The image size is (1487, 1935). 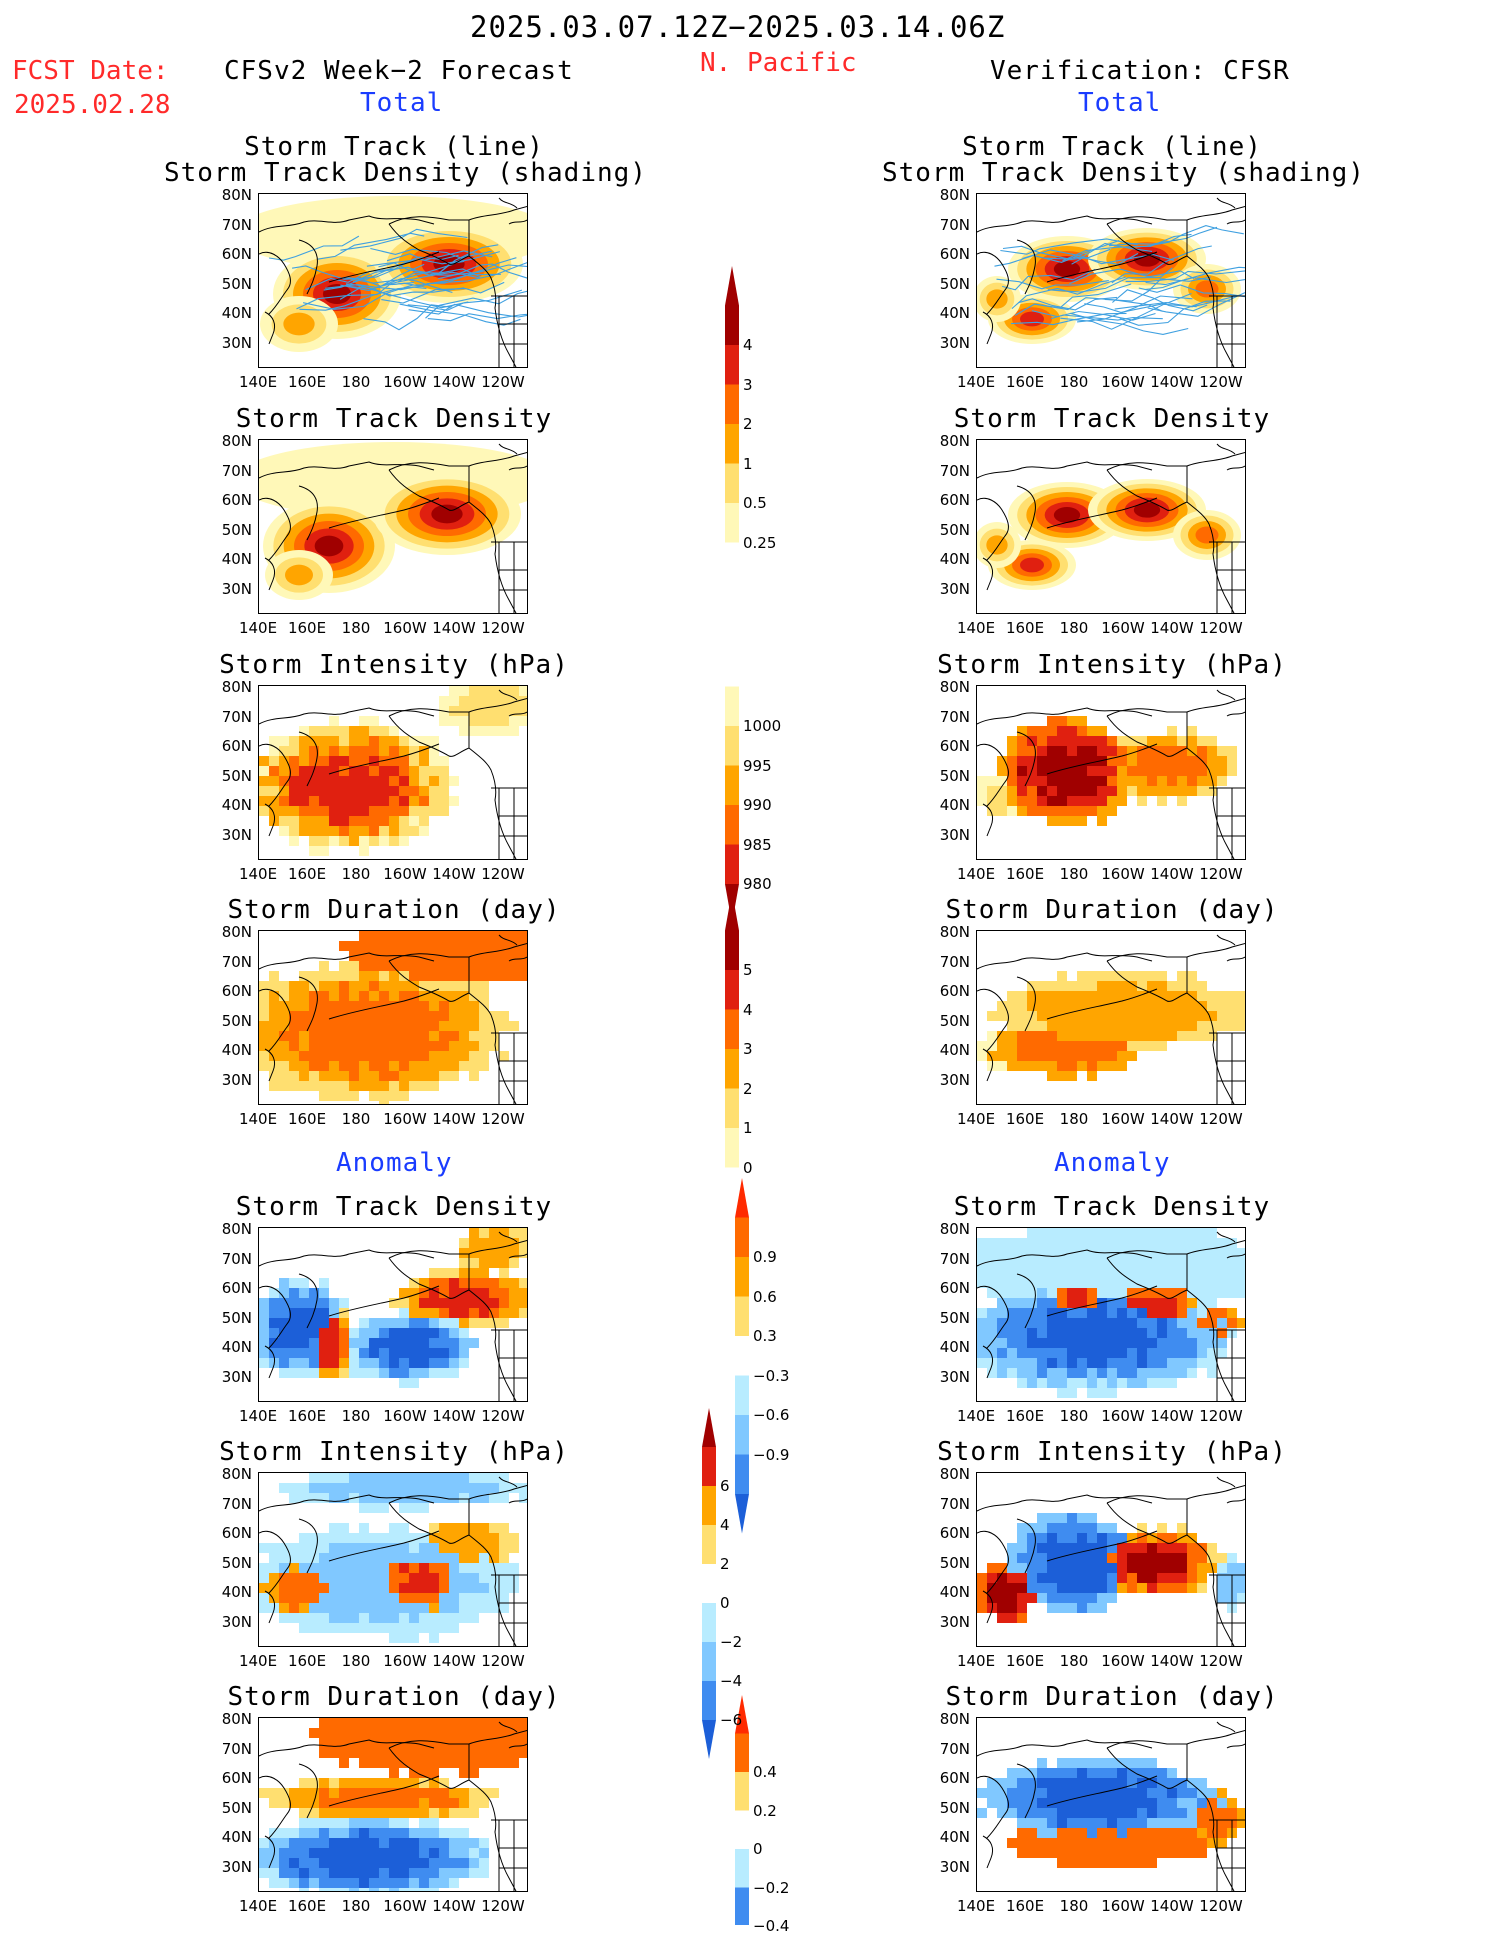 What do you see at coordinates (954, 991) in the screenshot?
I see `lat-tick-label: 60N` at bounding box center [954, 991].